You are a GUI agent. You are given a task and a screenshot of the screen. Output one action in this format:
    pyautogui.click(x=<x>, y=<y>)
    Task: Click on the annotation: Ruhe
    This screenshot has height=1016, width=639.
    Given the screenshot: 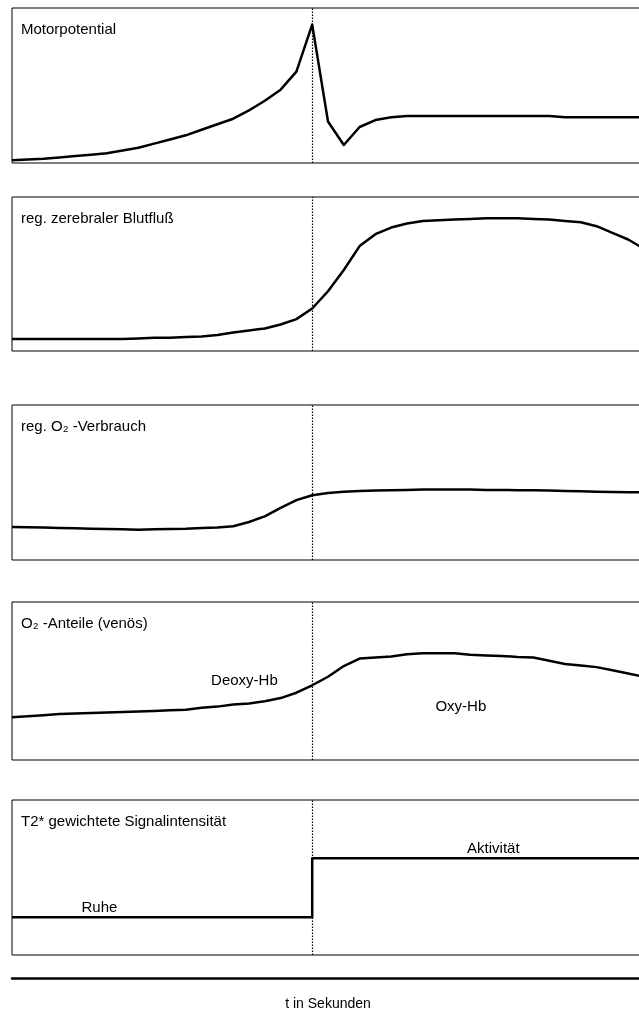 What is the action you would take?
    pyautogui.click(x=99, y=907)
    